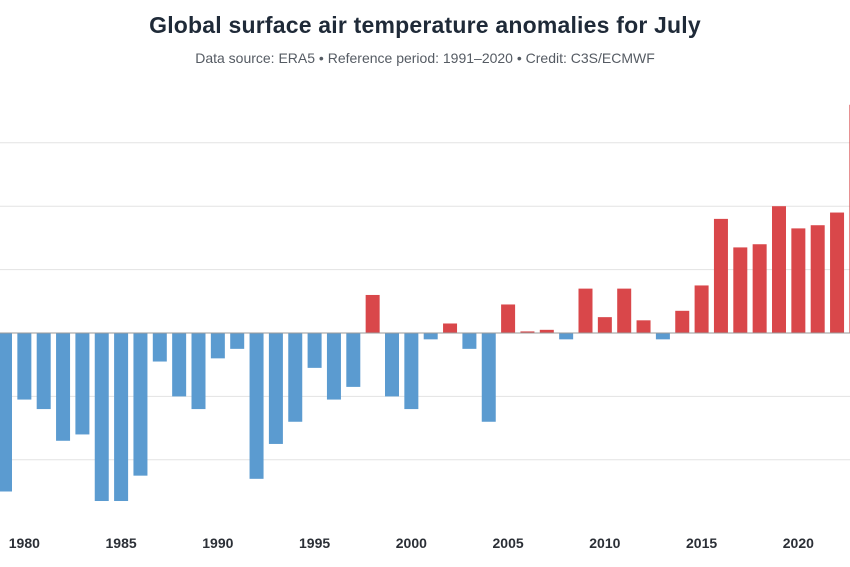 The image size is (850, 567). What do you see at coordinates (527, 332) in the screenshot?
I see `bar-2006` at bounding box center [527, 332].